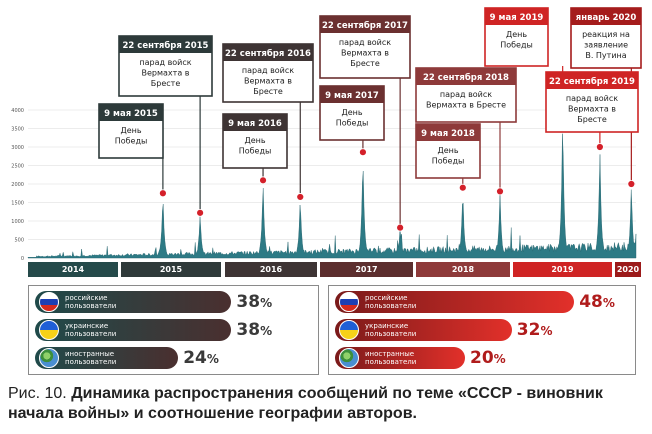  Describe the element at coordinates (37, 393) in the screenshot. I see `caption-prefix: Рис. 10.` at that location.